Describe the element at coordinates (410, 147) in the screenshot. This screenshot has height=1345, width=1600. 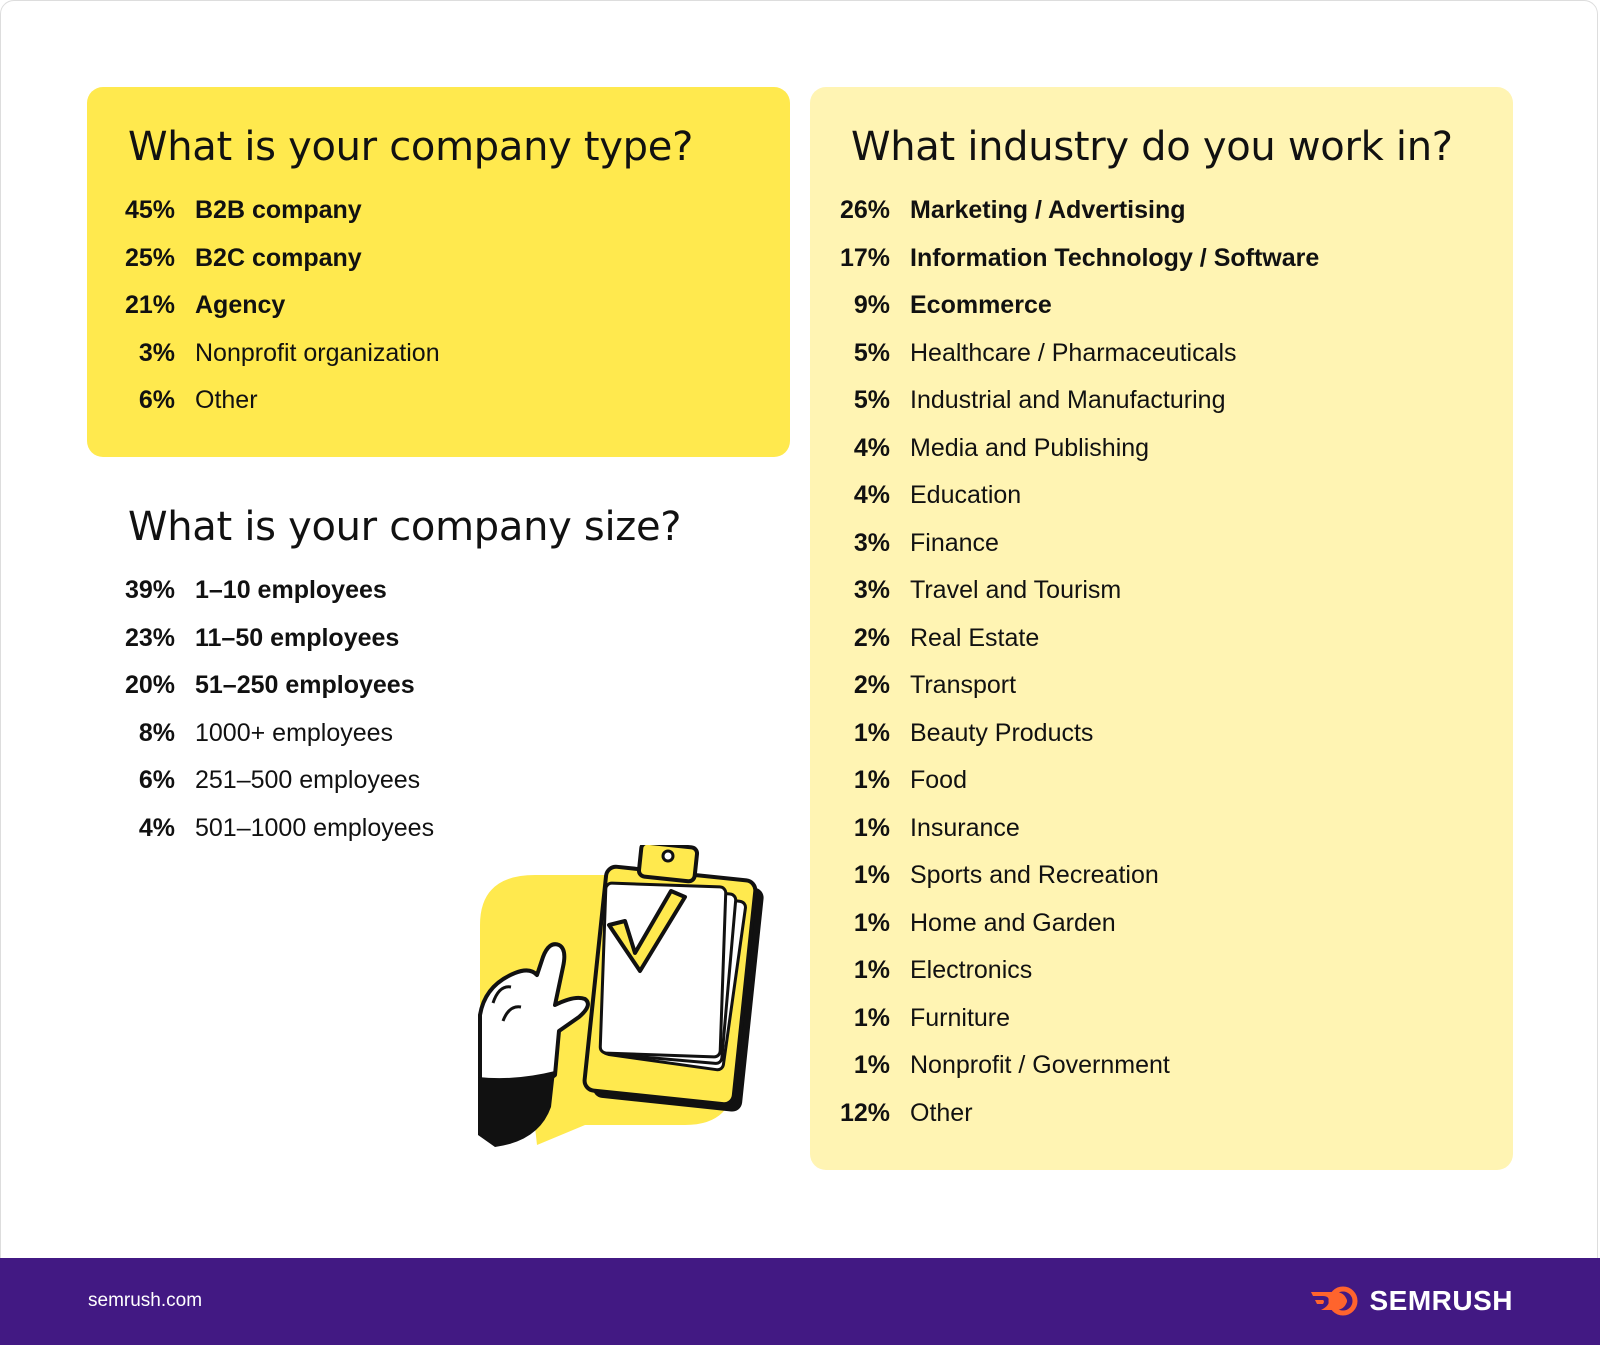
I see `company-type-title: What is your company type?` at that location.